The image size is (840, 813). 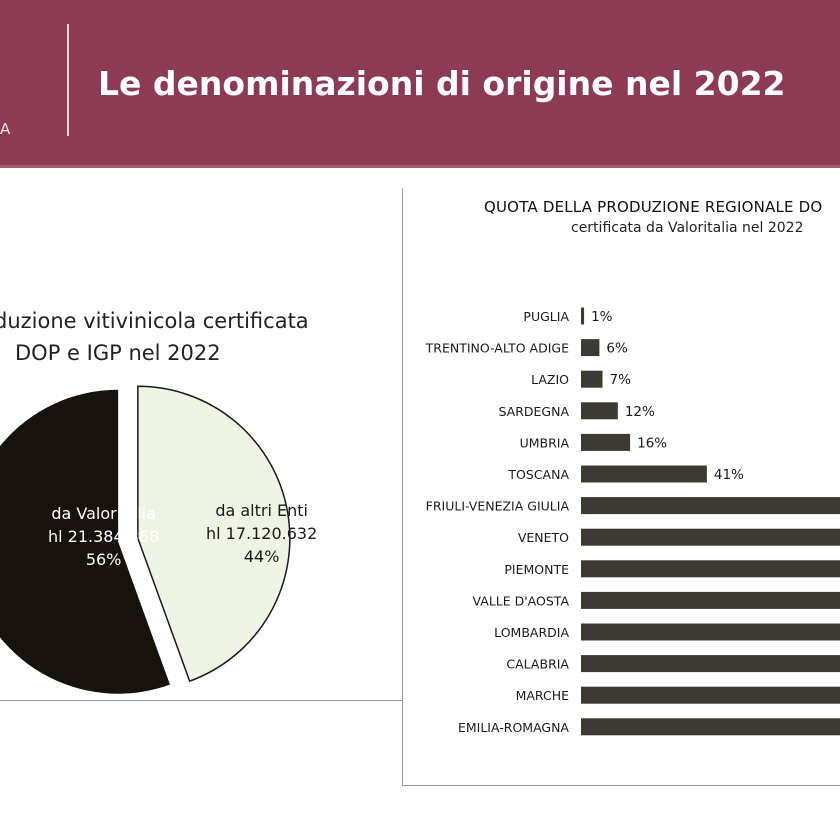 I want to click on bar-chart-subtitle: certificata da Valoritalia nel 2022, so click(x=687, y=228).